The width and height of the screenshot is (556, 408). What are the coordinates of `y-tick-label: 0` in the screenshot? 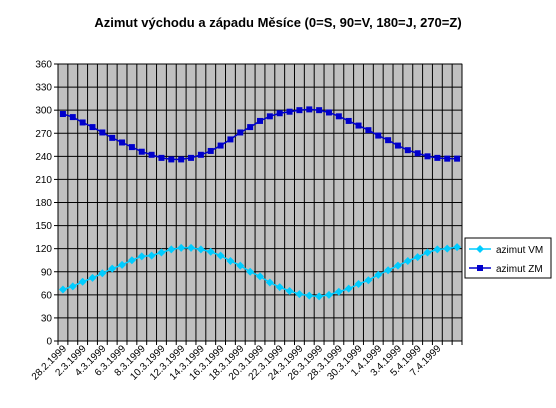 It's located at (49, 342).